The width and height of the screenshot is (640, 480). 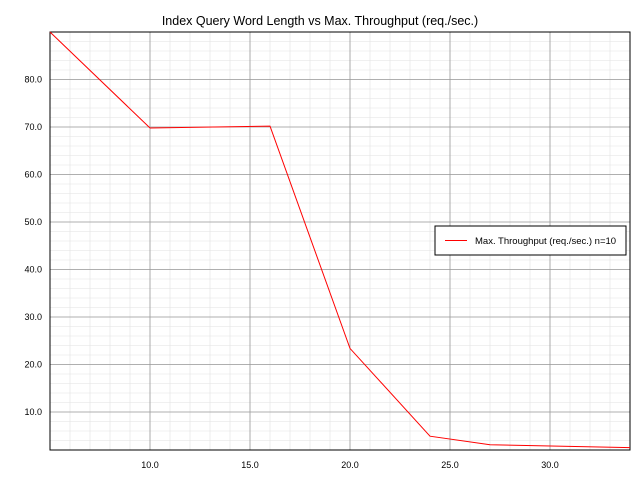 I want to click on y-tick-label: 30.0, so click(x=33, y=317).